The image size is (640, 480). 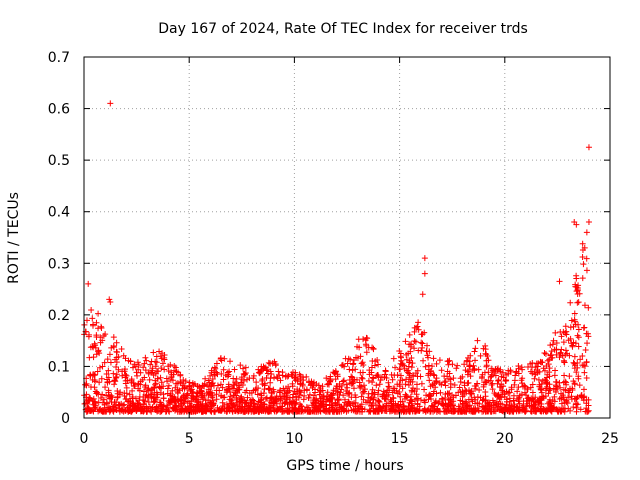 What do you see at coordinates (14, 238) in the screenshot?
I see `y-axis-label: ROTI / TECUs` at bounding box center [14, 238].